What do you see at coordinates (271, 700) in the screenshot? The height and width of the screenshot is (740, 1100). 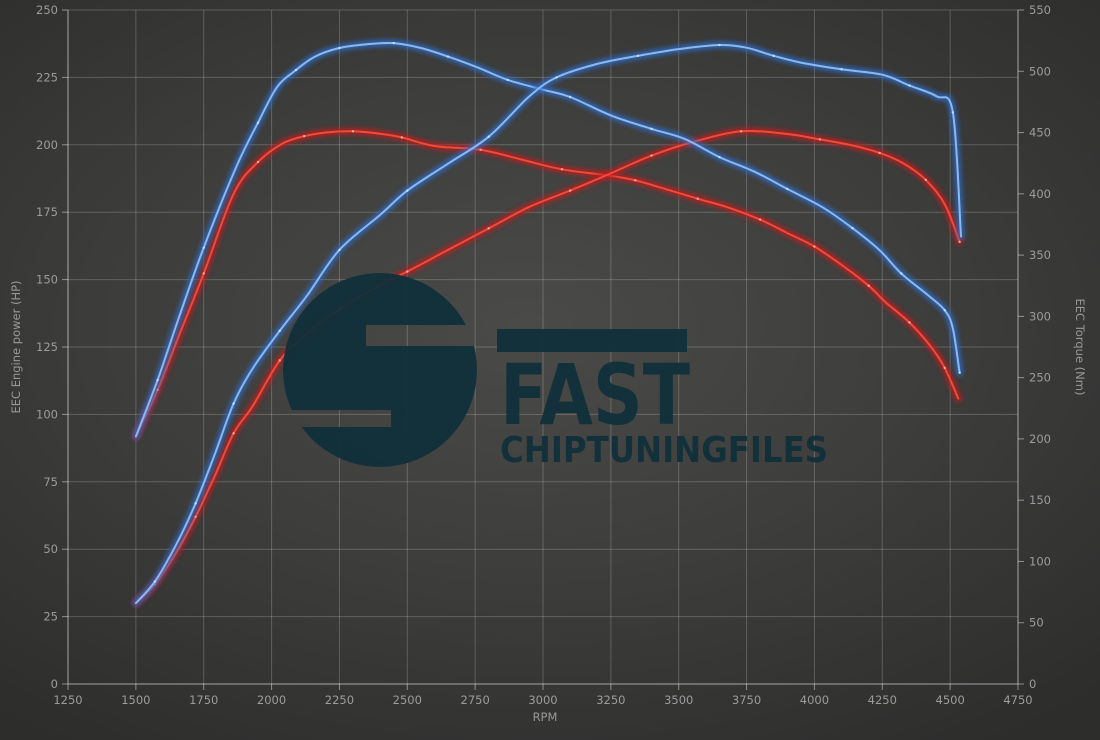 I see `x-tick-label: 2000` at bounding box center [271, 700].